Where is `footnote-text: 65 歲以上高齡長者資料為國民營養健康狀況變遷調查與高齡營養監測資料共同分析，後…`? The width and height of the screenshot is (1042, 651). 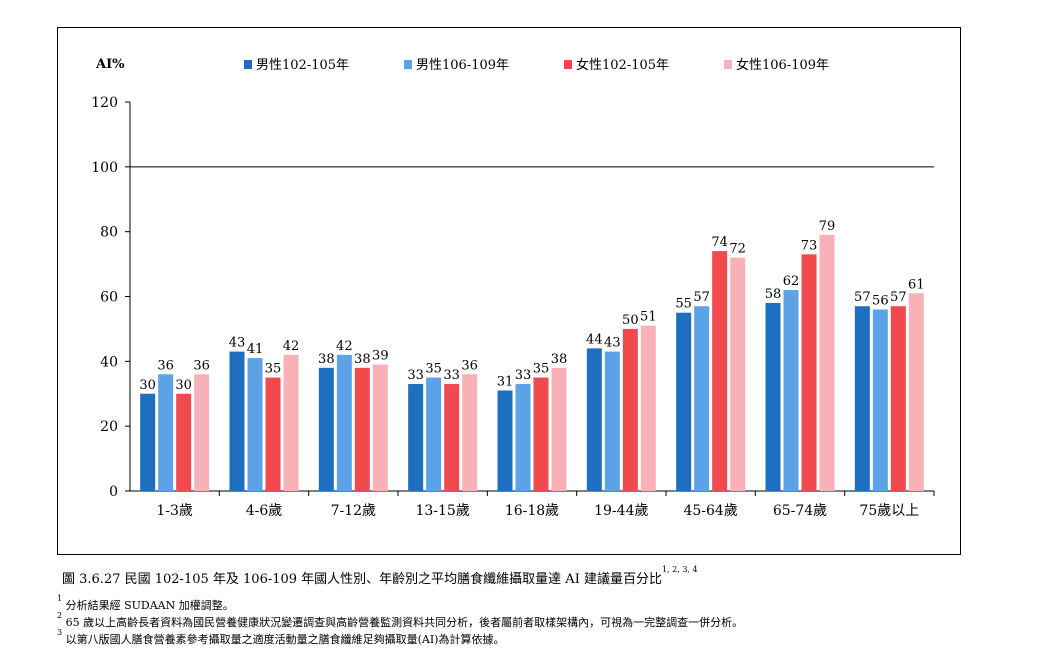
footnote-text: 65 歲以上高齡長者資料為國民營養健康狀況變遷調查與高齡營養監測資料共同分析，後… is located at coordinates (404, 622).